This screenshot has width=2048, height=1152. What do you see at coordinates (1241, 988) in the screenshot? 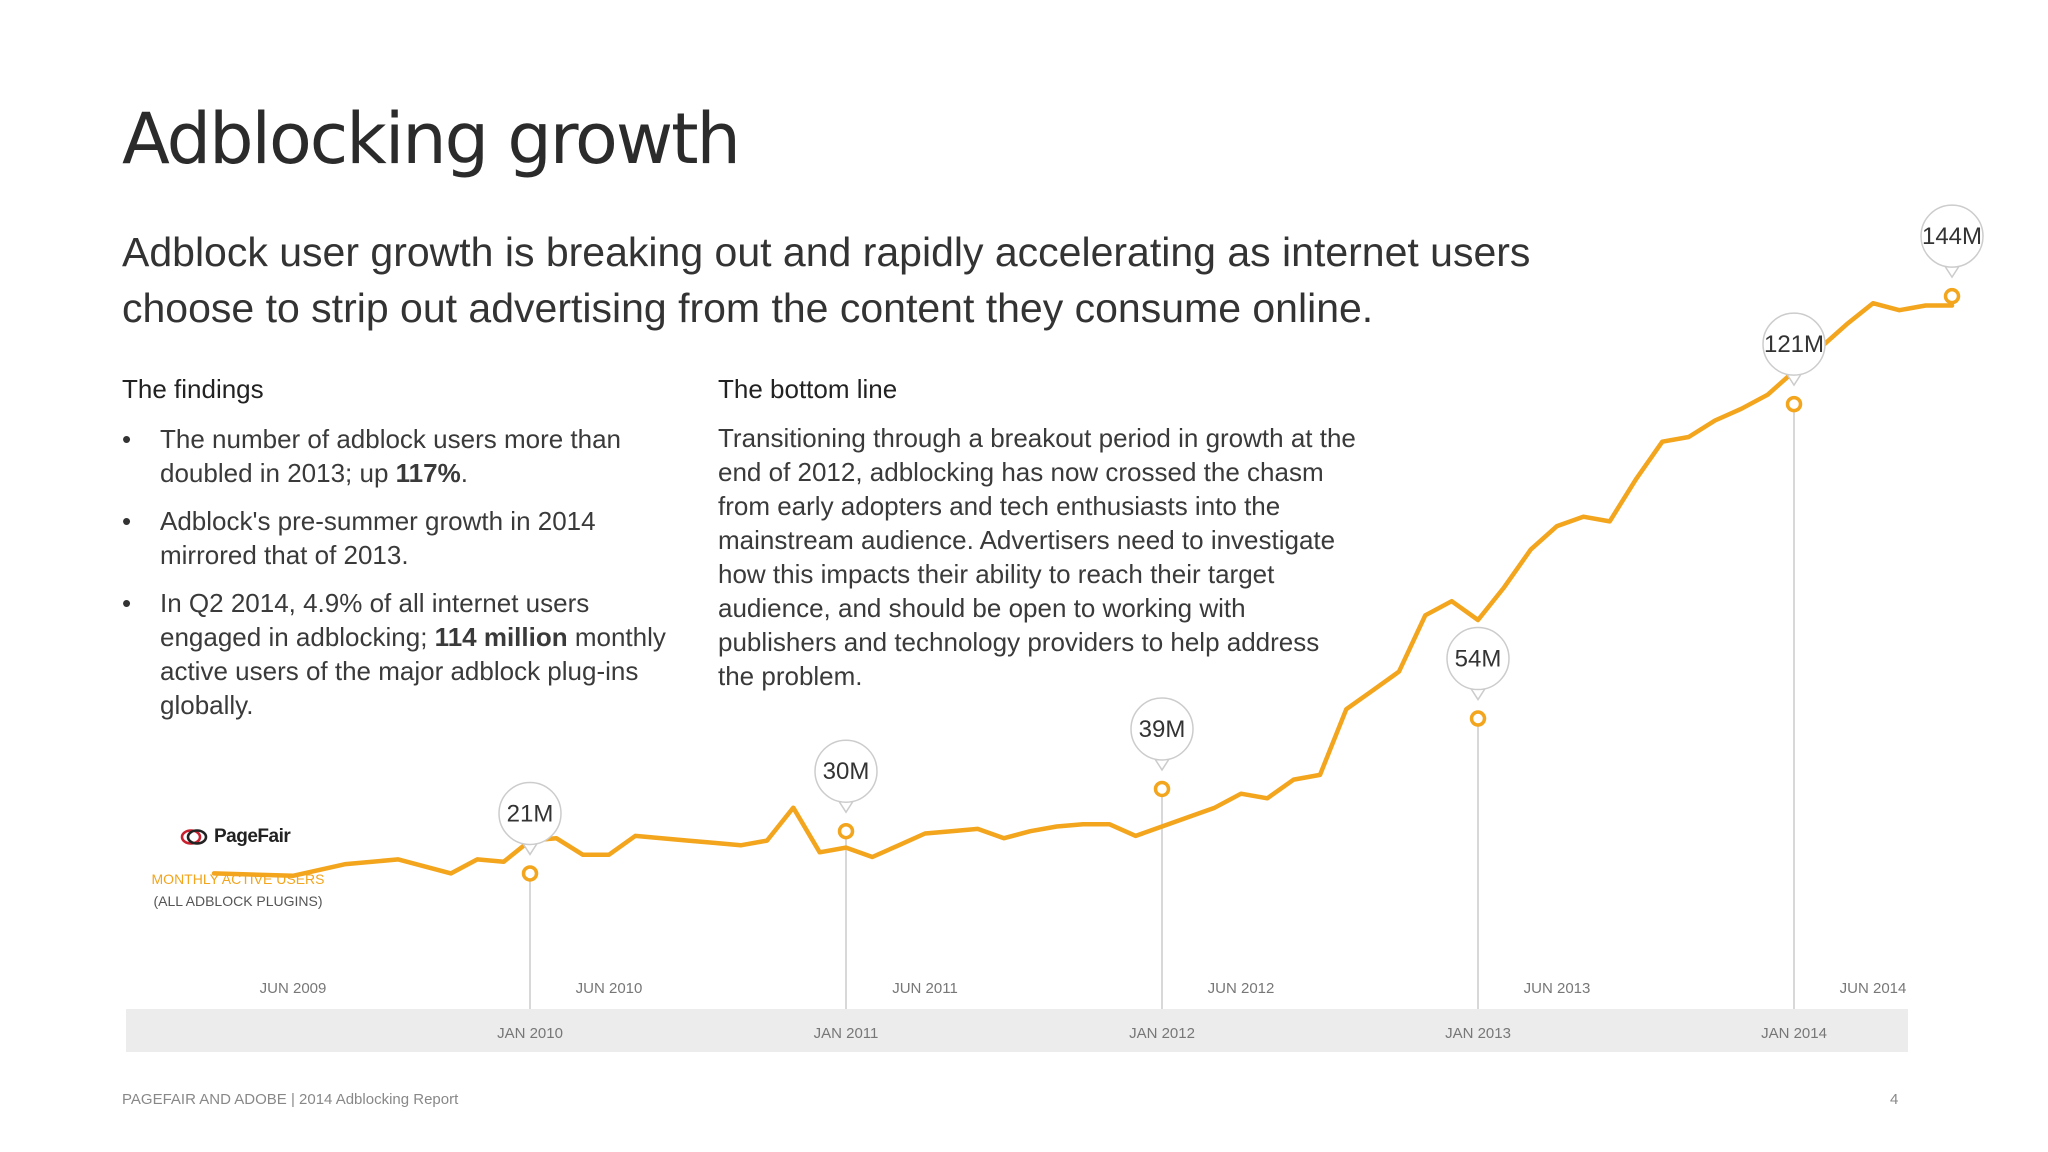
I see `x-tick-label: JUN 2012` at bounding box center [1241, 988].